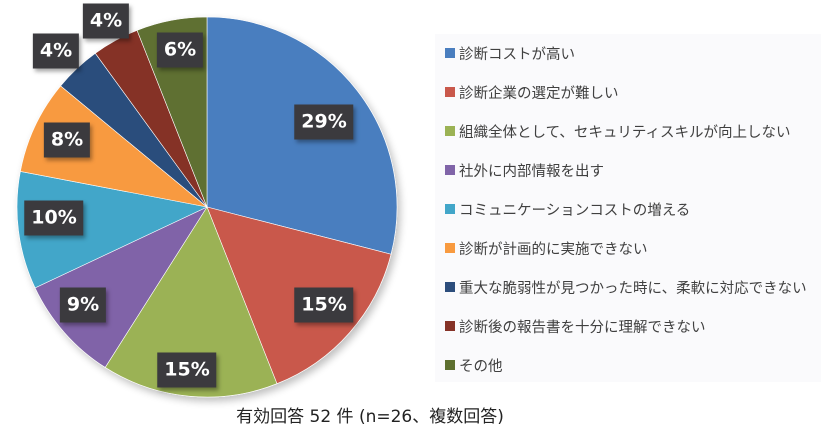  What do you see at coordinates (582, 327) in the screenshot?
I see `legend-label: 診断後の報告書を十分に理解できない` at bounding box center [582, 327].